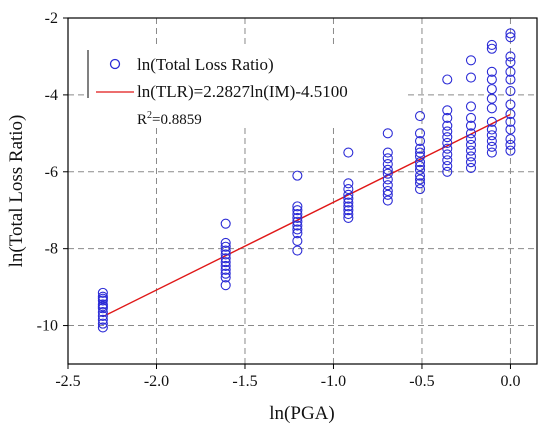 This screenshot has width=550, height=433. What do you see at coordinates (51, 172) in the screenshot?
I see `y-tick-label: -6` at bounding box center [51, 172].